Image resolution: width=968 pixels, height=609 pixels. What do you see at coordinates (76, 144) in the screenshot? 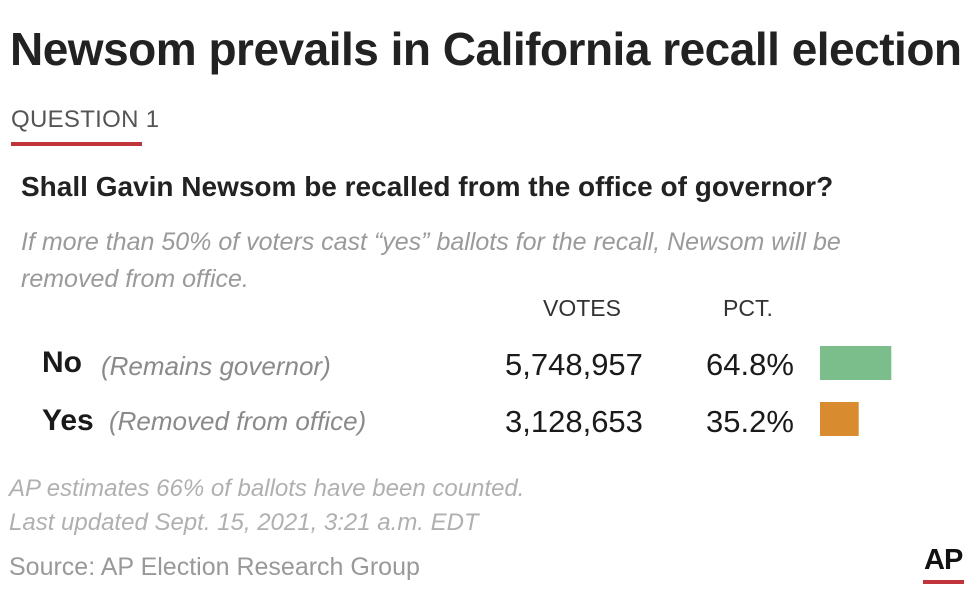
I see `kicker-rule` at bounding box center [76, 144].